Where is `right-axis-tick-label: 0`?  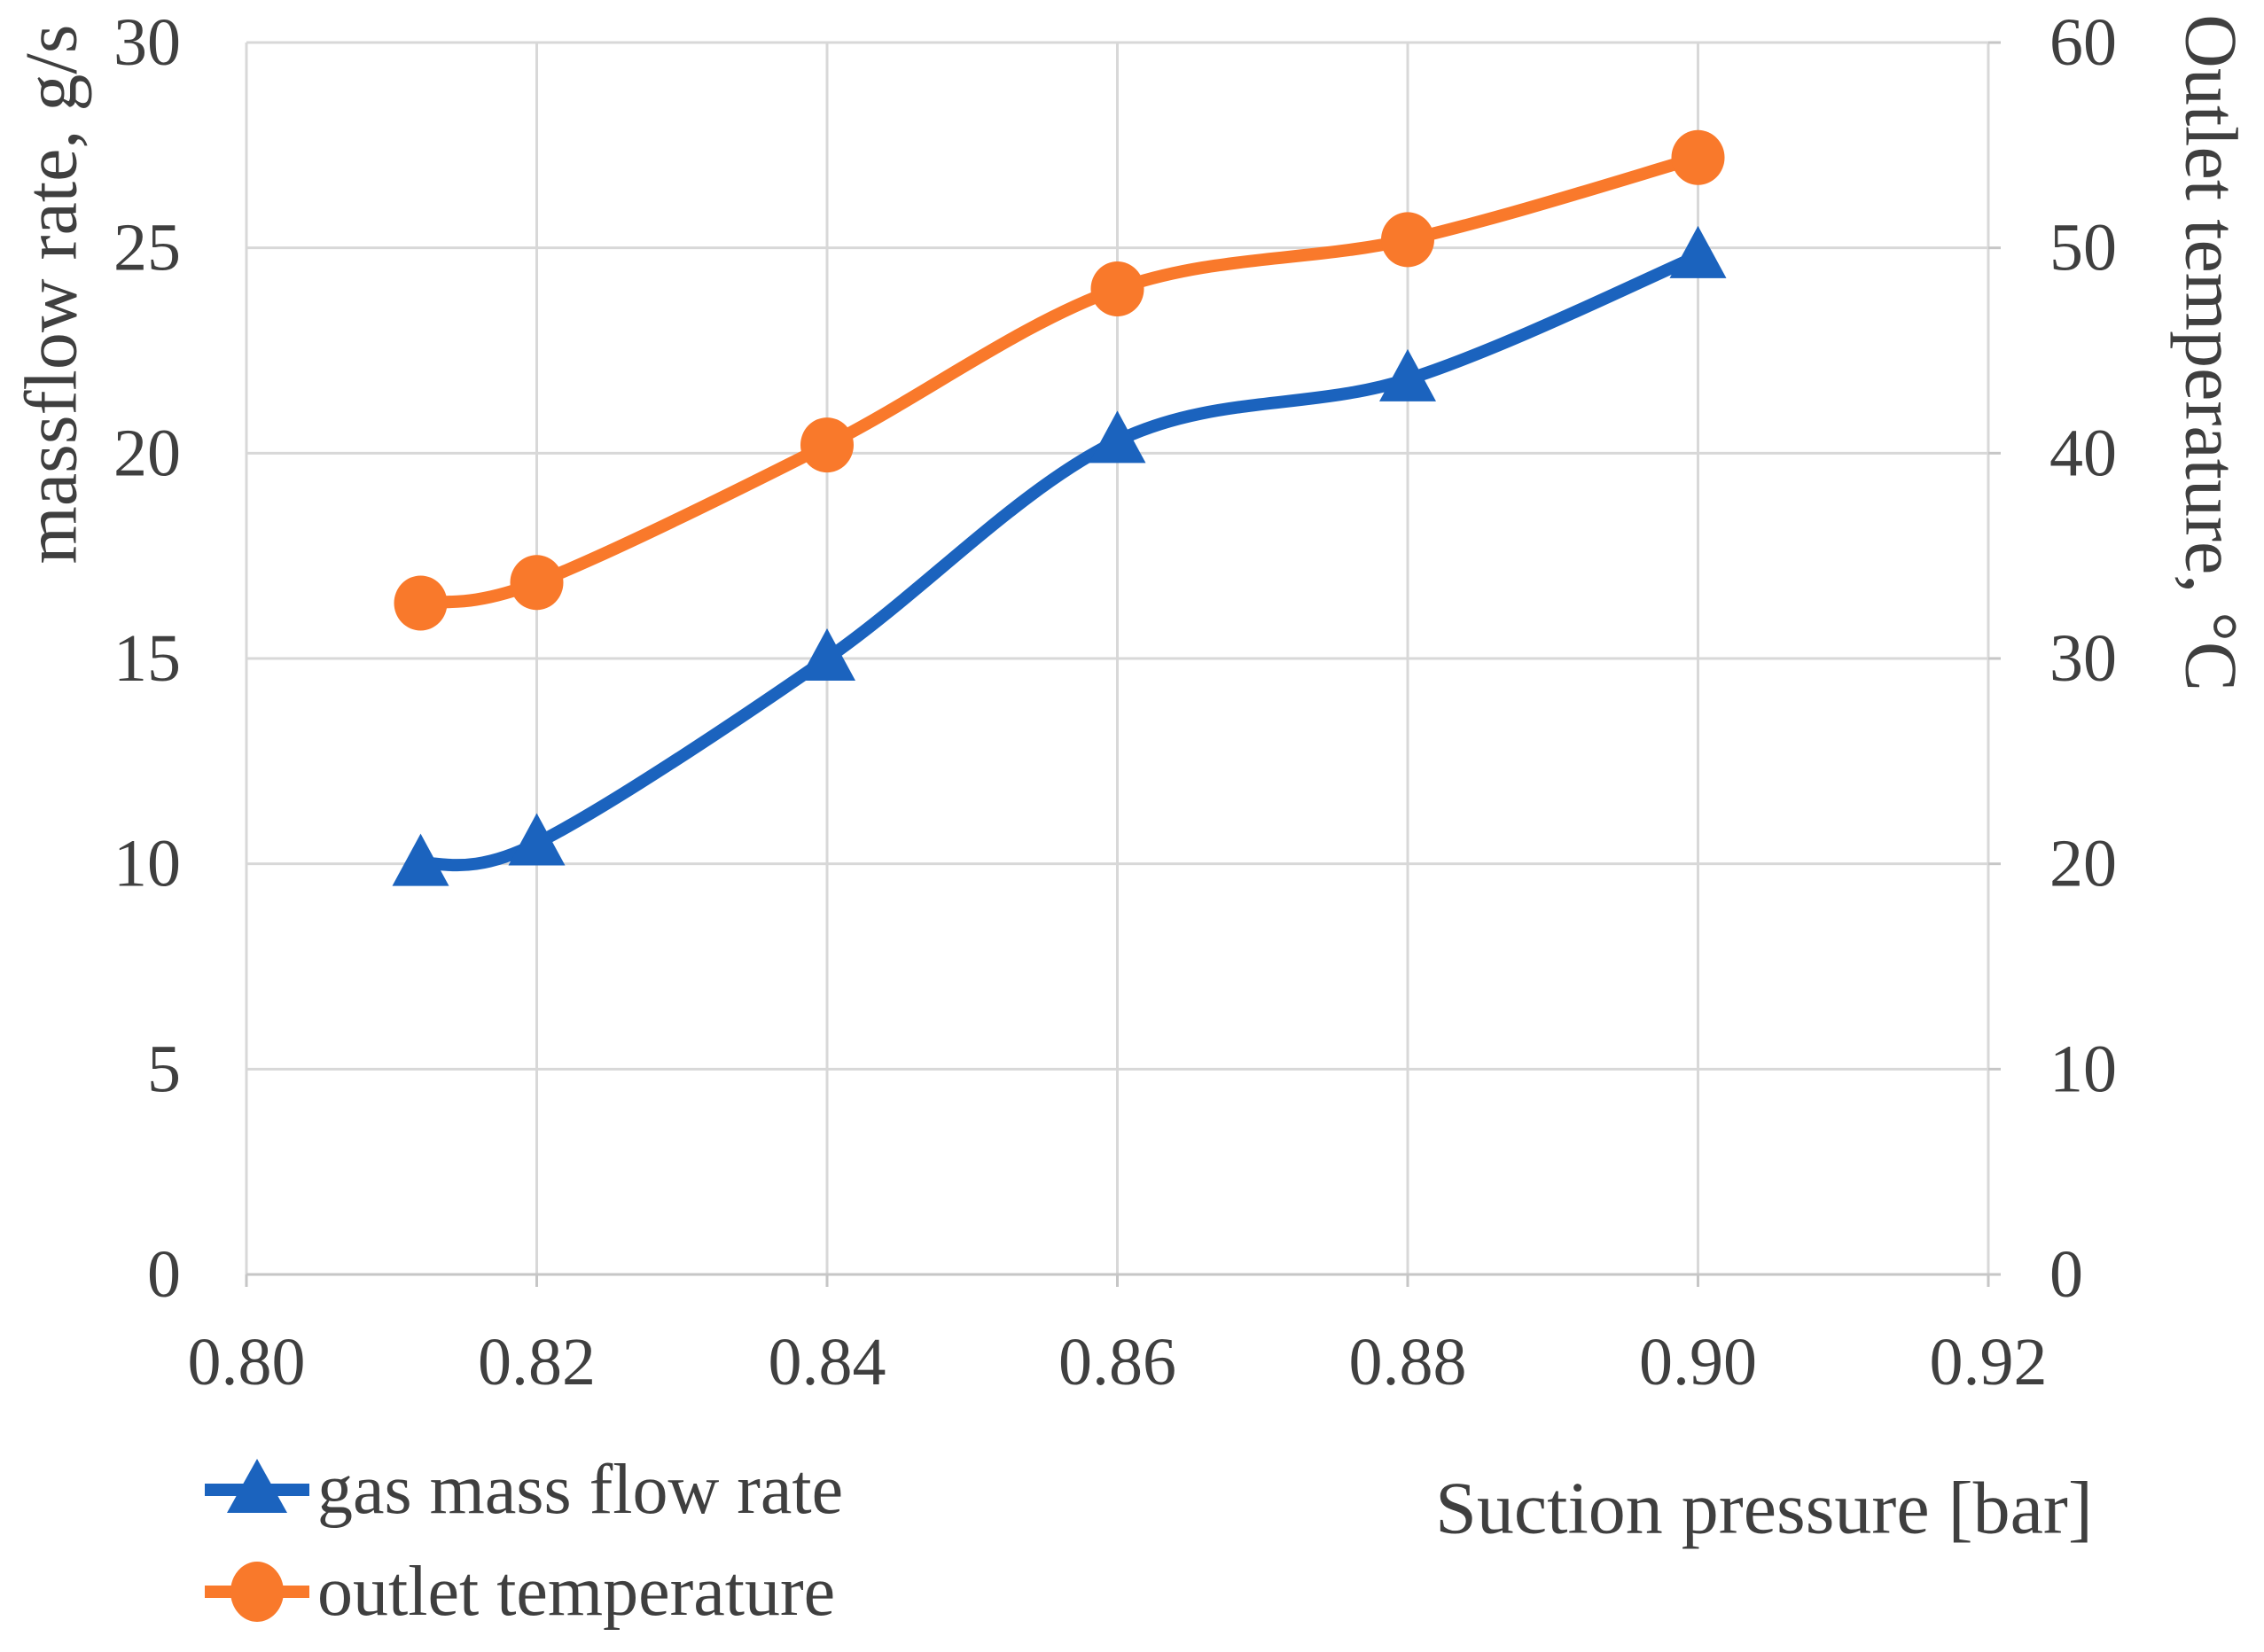 right-axis-tick-label: 0 is located at coordinates (2066, 1274).